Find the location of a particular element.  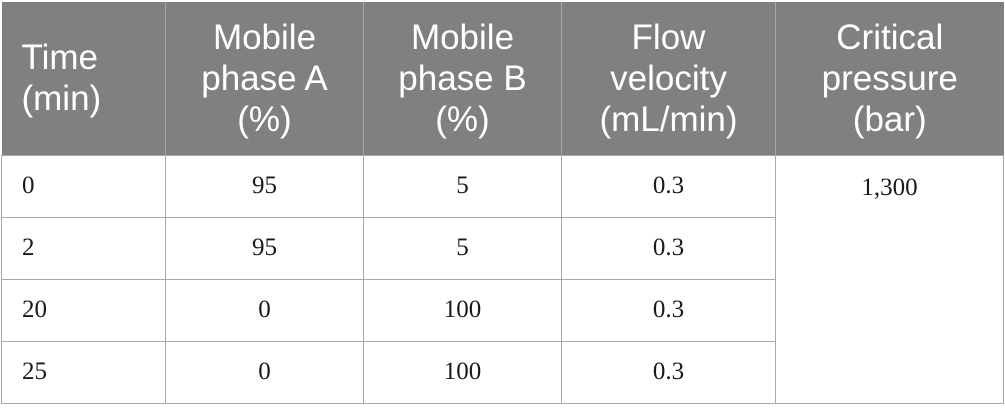

cell-time: 0 is located at coordinates (83, 186).